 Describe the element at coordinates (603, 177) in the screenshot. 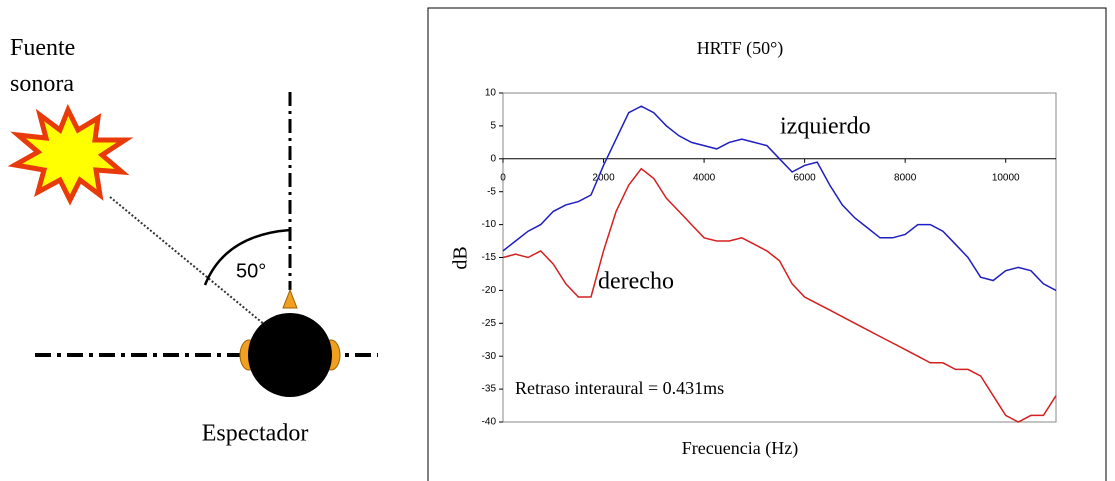

I see `x-tick-label: 2000` at that location.